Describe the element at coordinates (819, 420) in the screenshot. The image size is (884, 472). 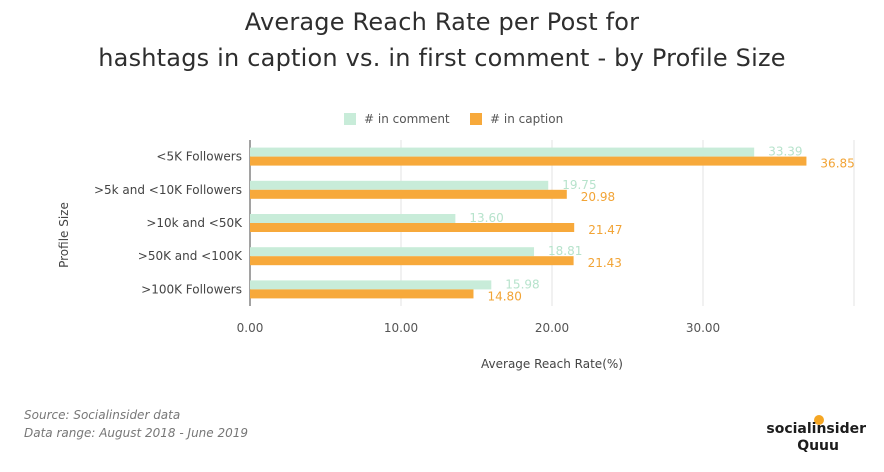
I see `brand-logo-dot` at that location.